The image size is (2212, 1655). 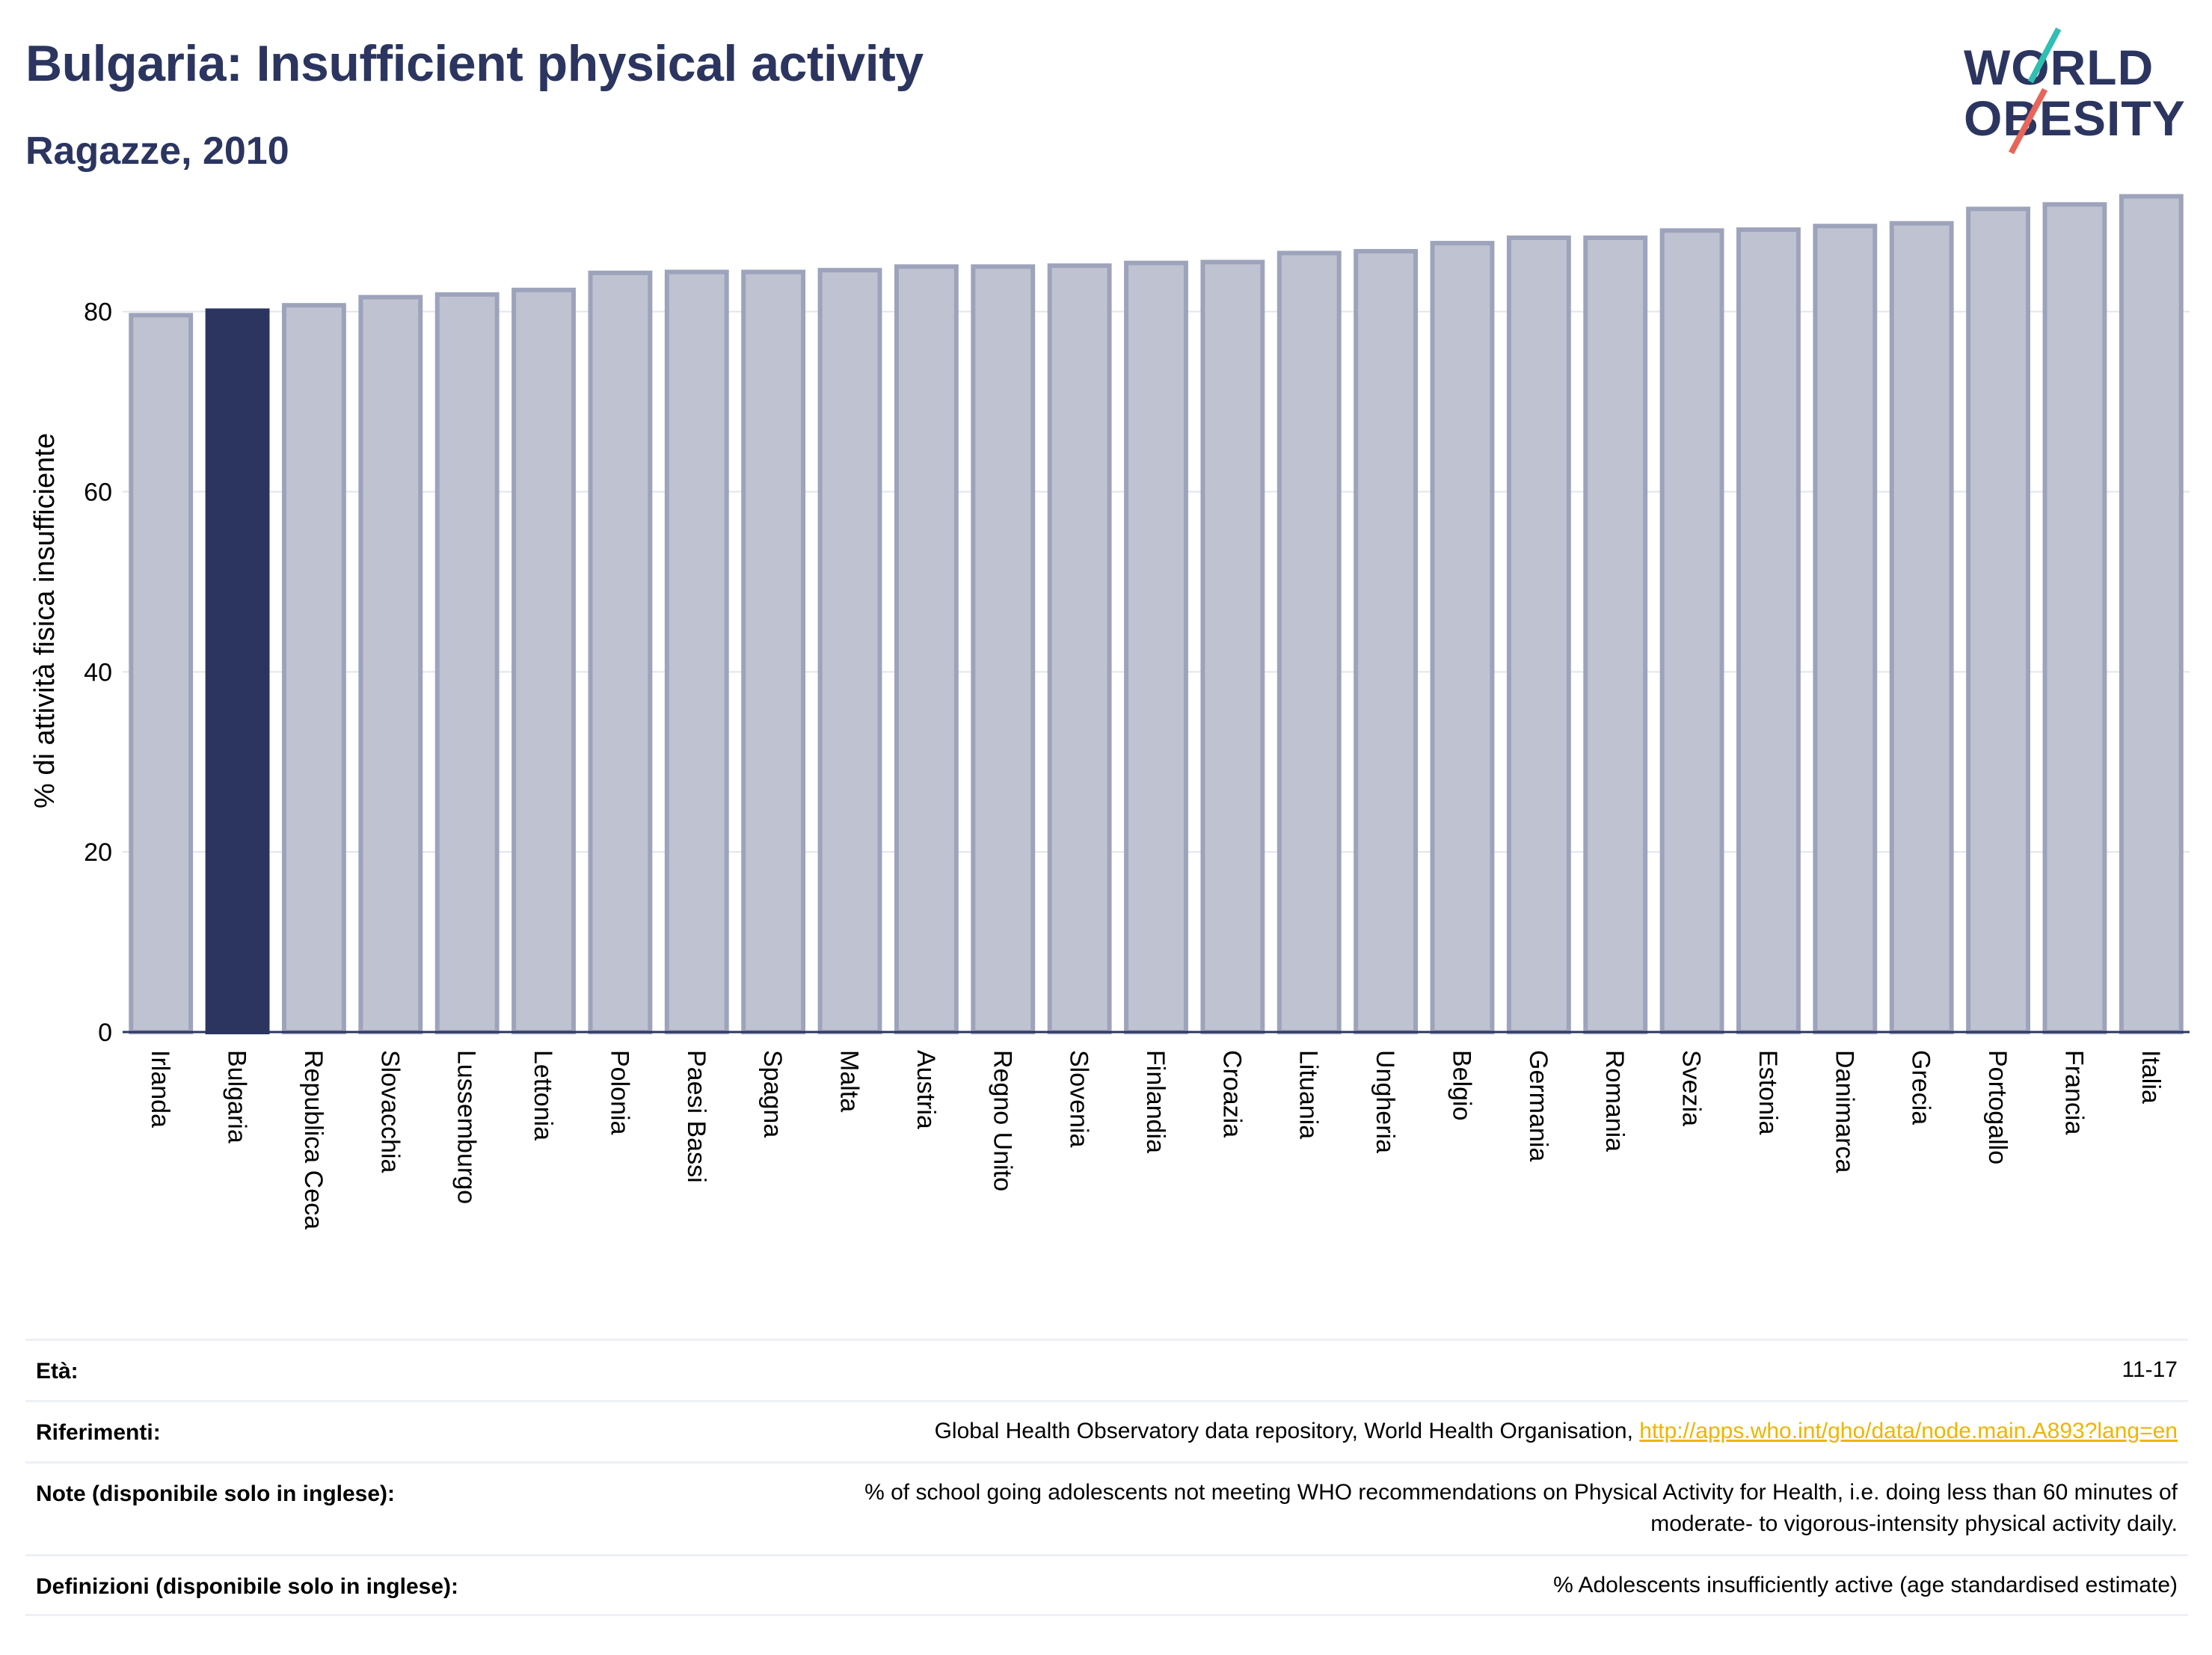 What do you see at coordinates (98, 852) in the screenshot?
I see `y-tick-label: 20` at bounding box center [98, 852].